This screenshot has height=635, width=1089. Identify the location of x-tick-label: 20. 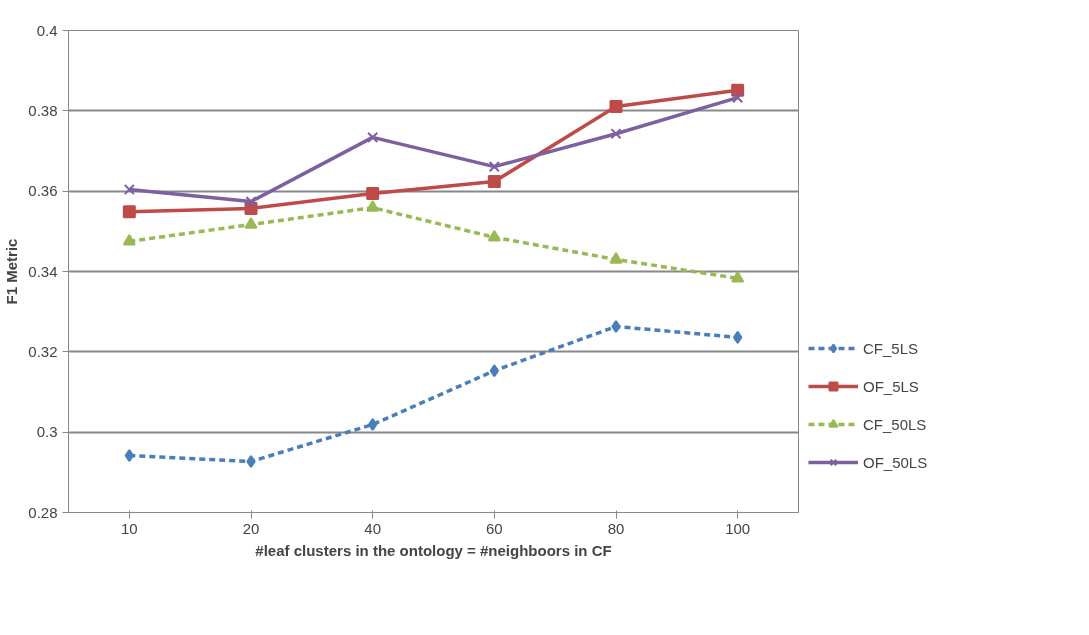
(251, 528).